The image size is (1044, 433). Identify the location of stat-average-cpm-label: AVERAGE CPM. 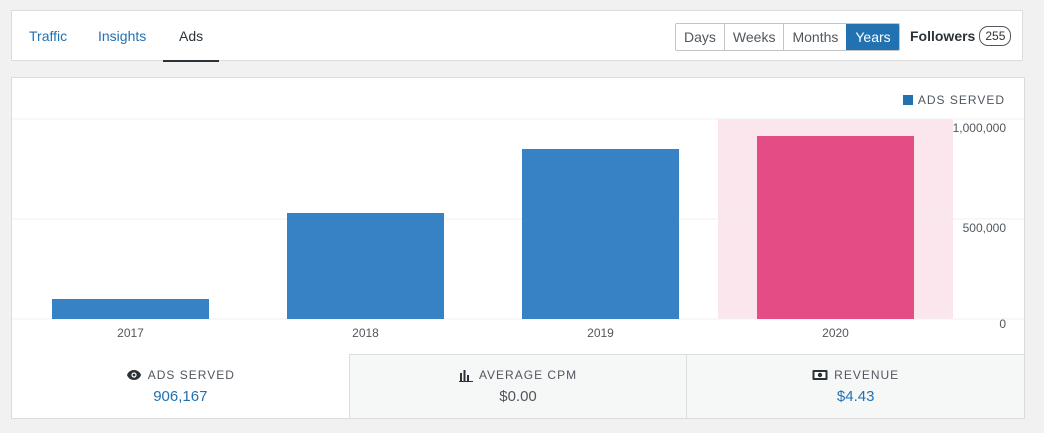
(528, 375).